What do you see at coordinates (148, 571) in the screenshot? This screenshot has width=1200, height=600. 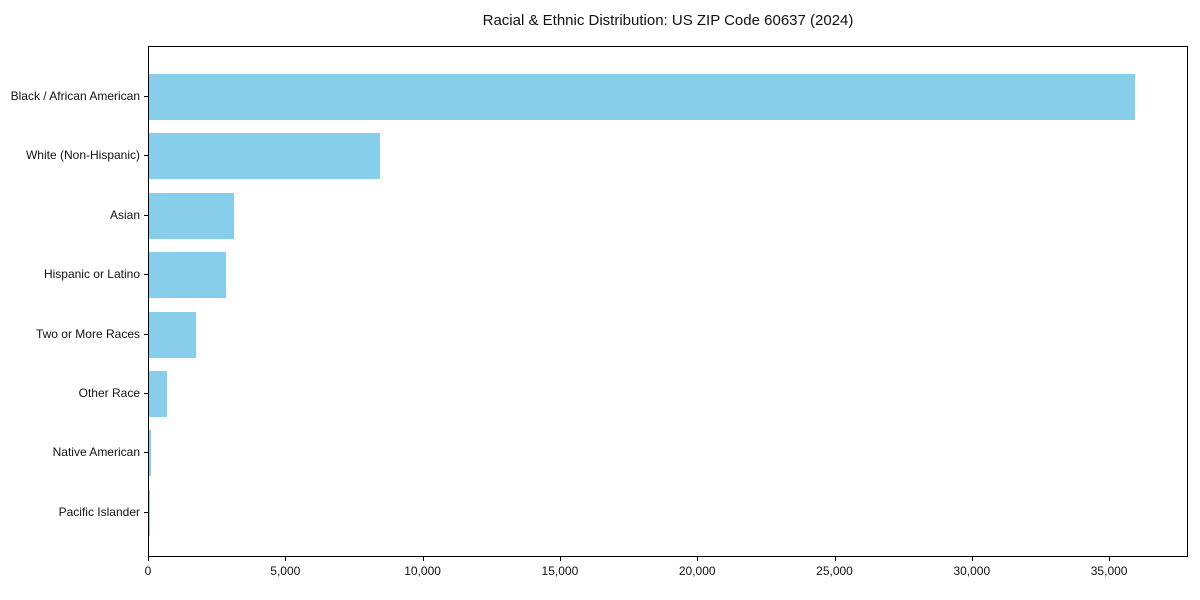 I see `x-tick-label: 0` at bounding box center [148, 571].